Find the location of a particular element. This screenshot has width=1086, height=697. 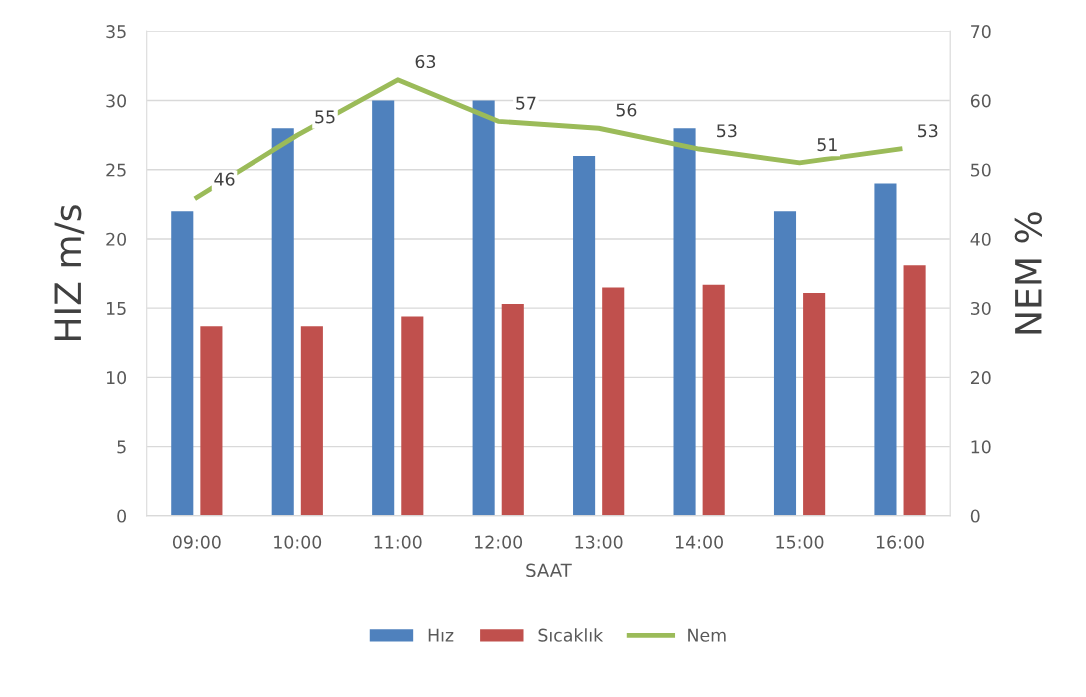

y2-tick-label: 10 is located at coordinates (981, 447).